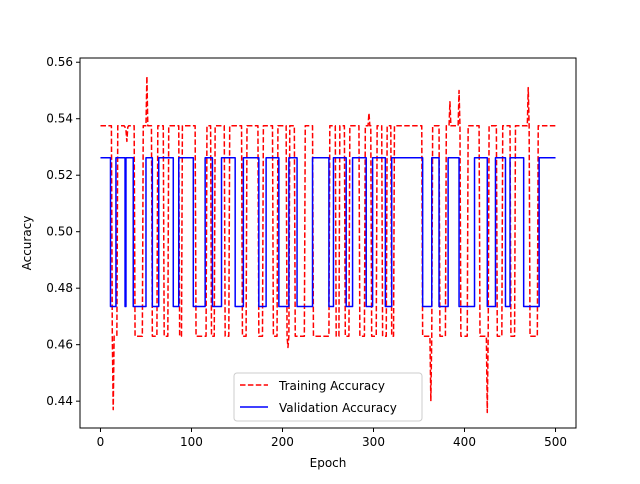 The image size is (640, 484). I want to click on x-tick-label: 100, so click(191, 442).